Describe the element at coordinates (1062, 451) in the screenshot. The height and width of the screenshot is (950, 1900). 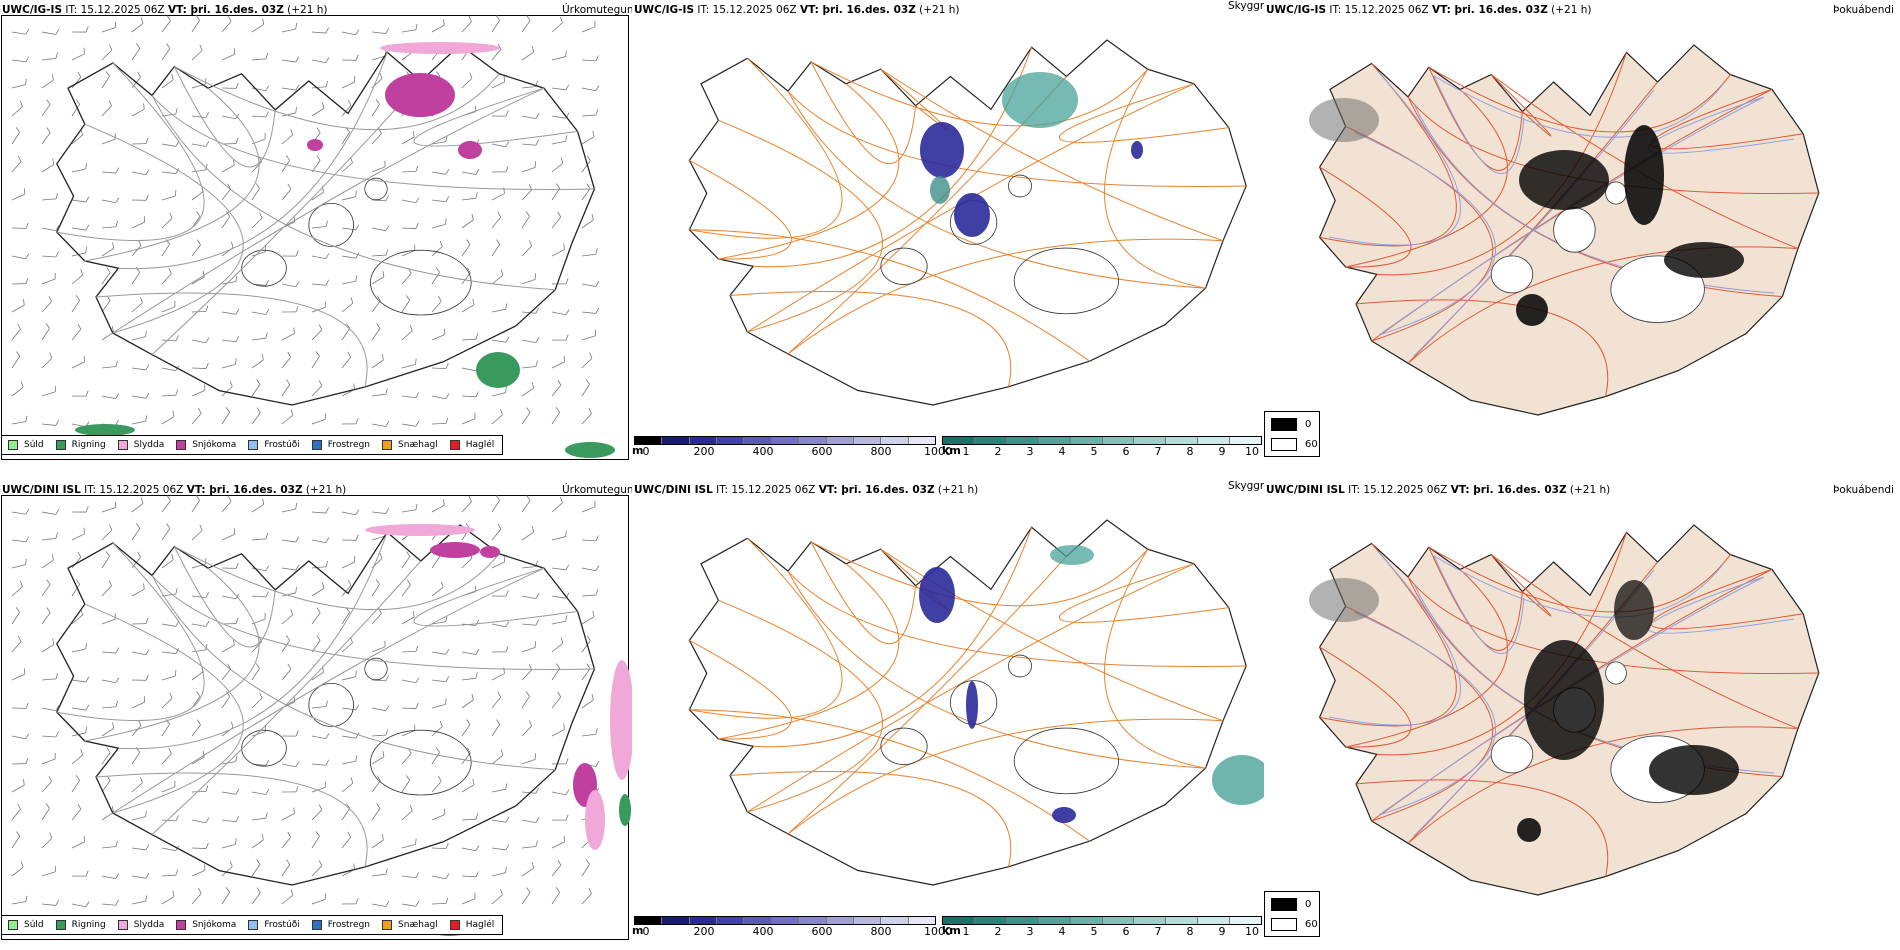
I see `scale-tick-label: 4` at that location.